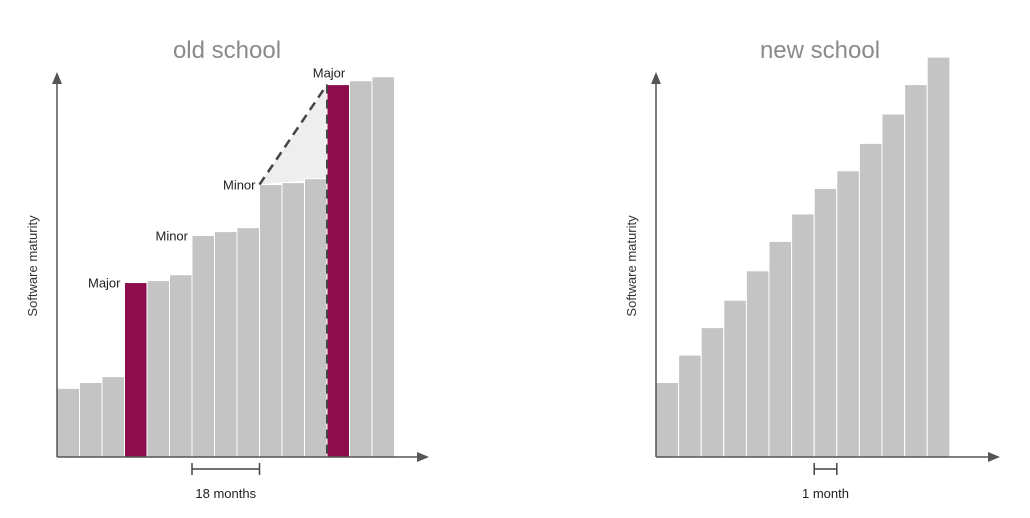  What do you see at coordinates (820, 50) in the screenshot?
I see `new-school-title: new school` at bounding box center [820, 50].